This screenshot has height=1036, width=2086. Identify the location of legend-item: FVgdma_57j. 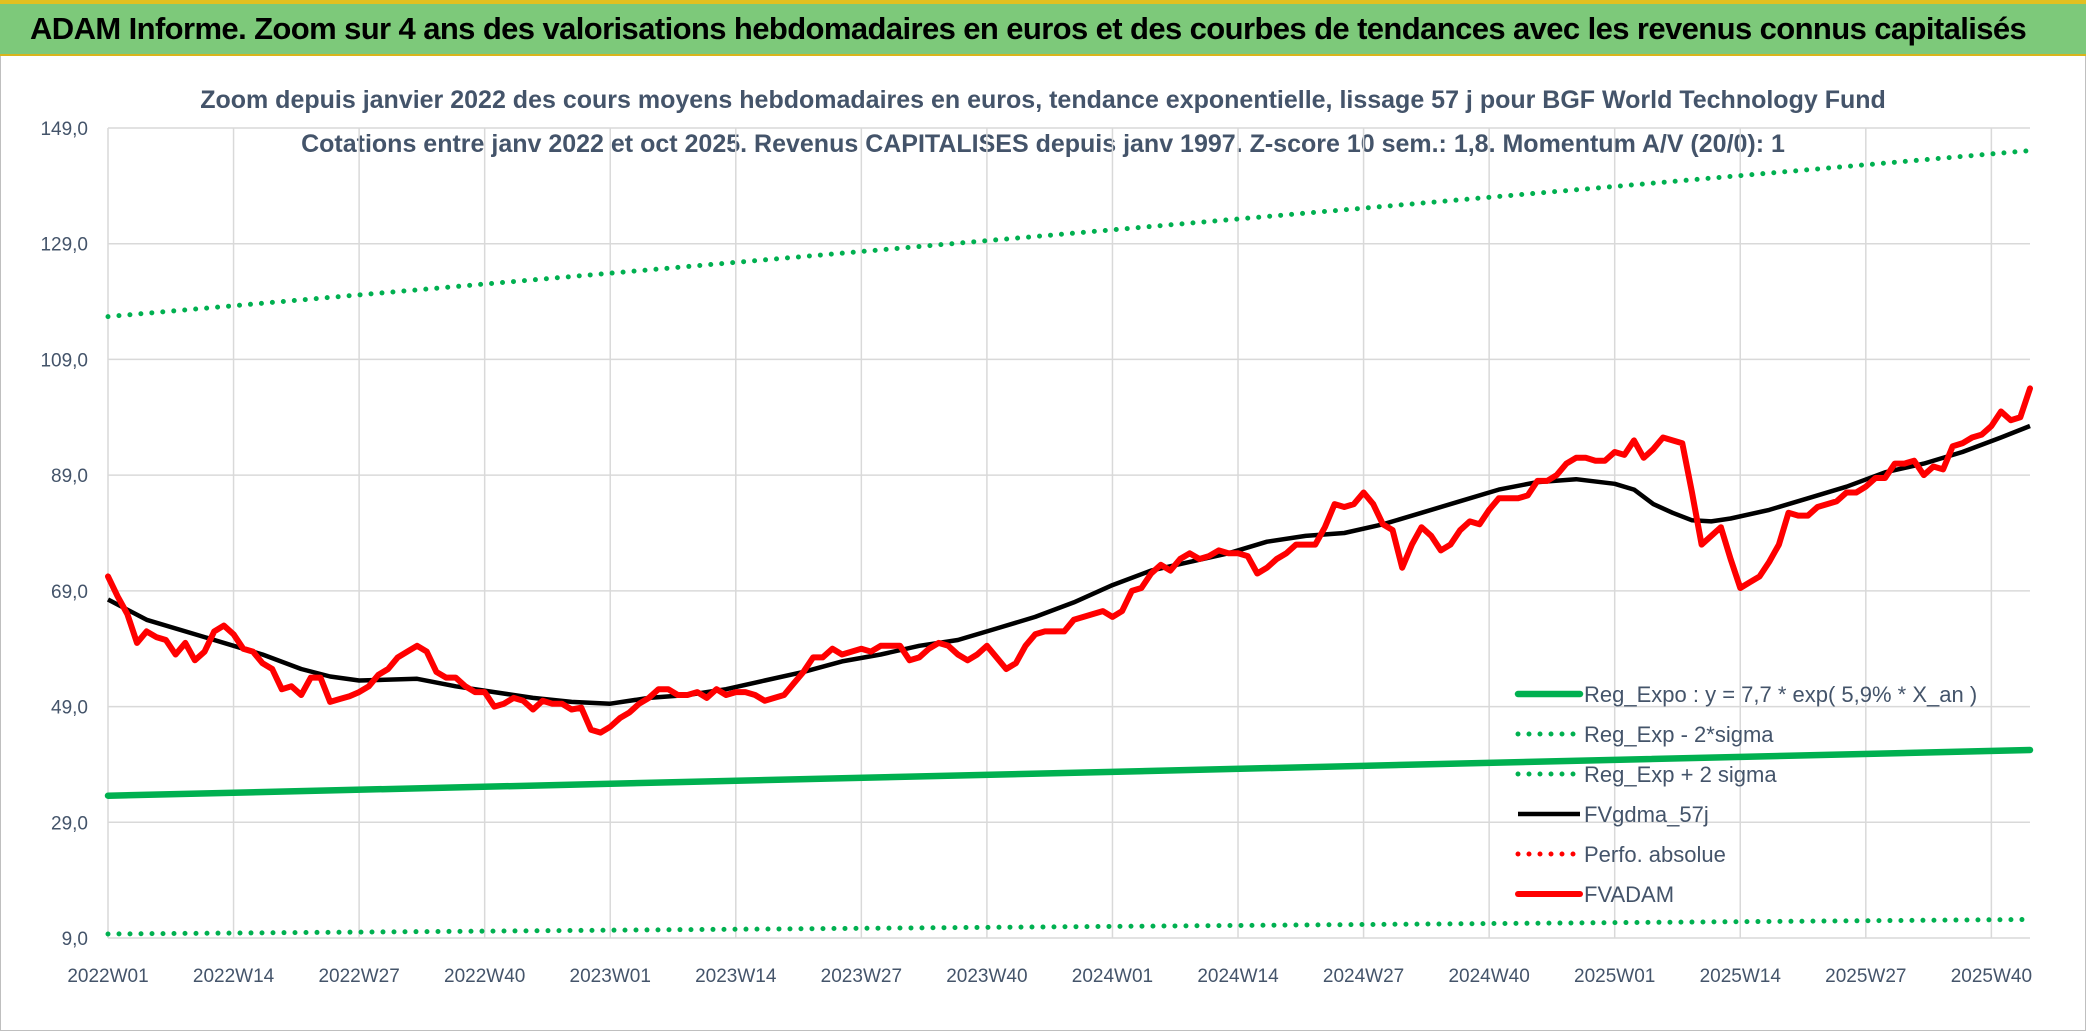
(1613, 814).